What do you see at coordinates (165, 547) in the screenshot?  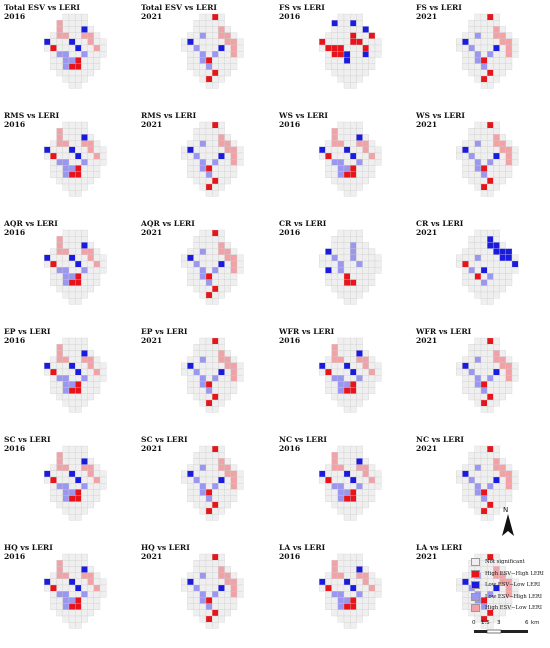 I see `panel-title-text: HQ vs LERI` at bounding box center [165, 547].